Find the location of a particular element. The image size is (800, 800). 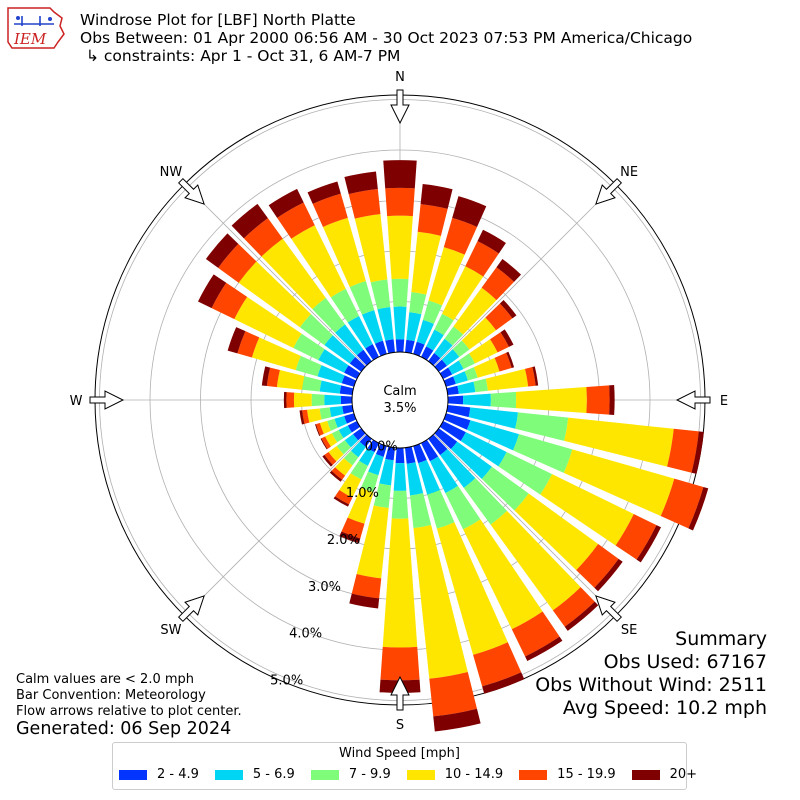

bar-dir140-bin1 is located at coordinates (458, 468).